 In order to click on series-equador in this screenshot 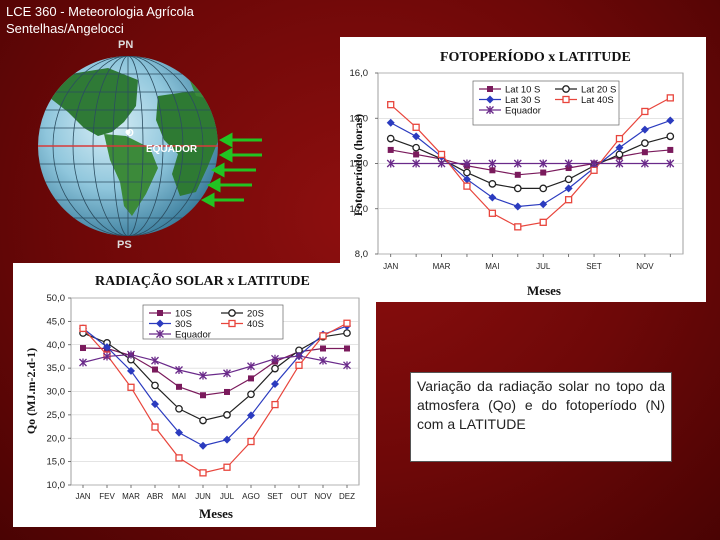, I will do `click(530, 163)`.